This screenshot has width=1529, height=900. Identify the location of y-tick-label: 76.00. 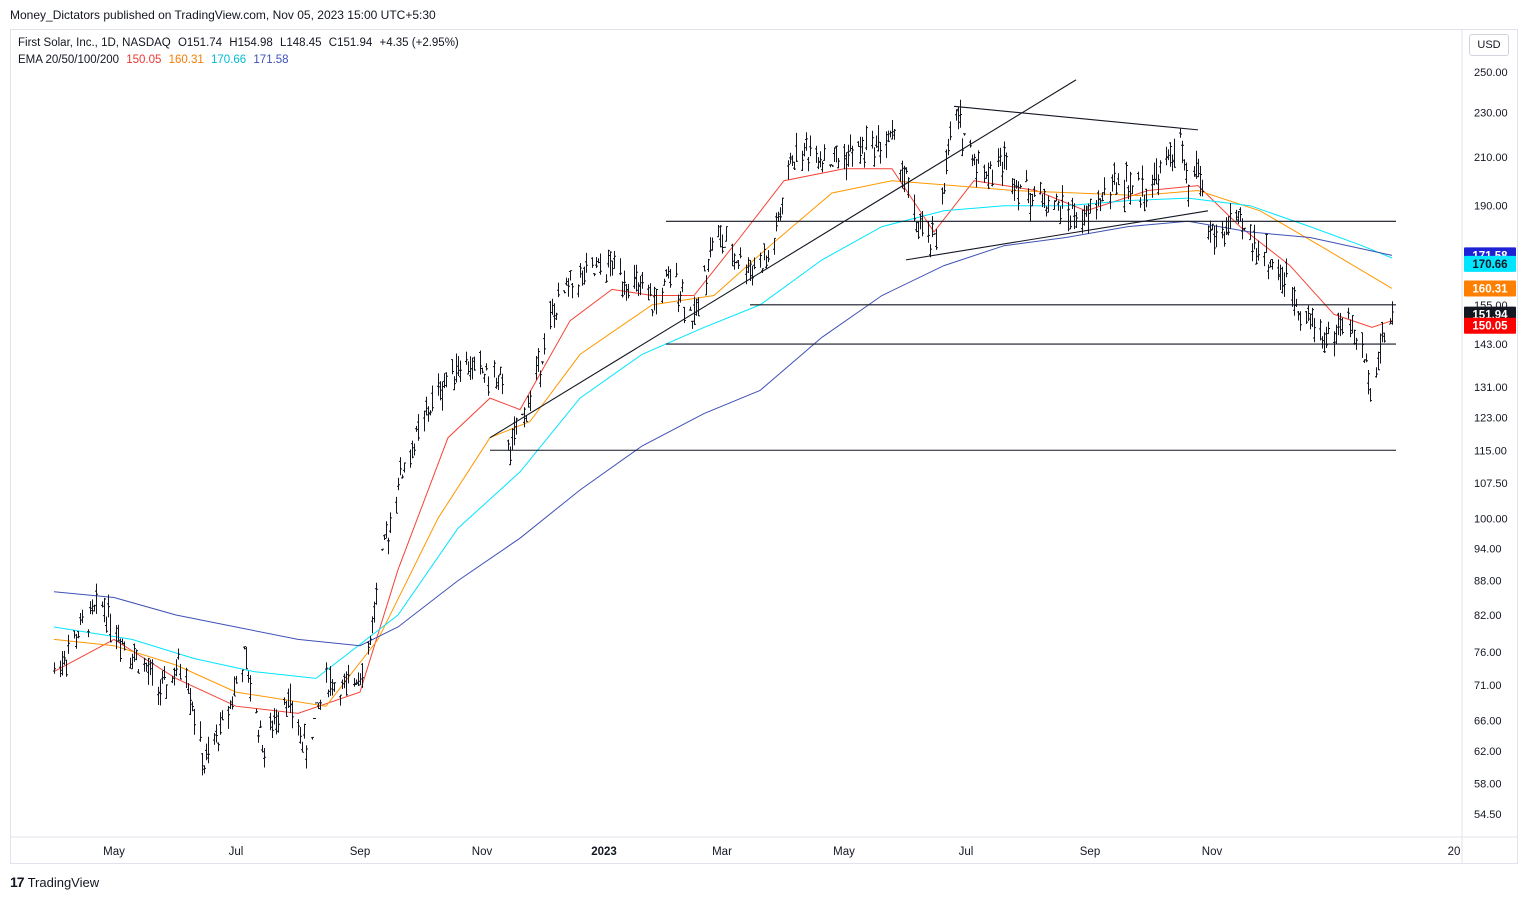
(1488, 653).